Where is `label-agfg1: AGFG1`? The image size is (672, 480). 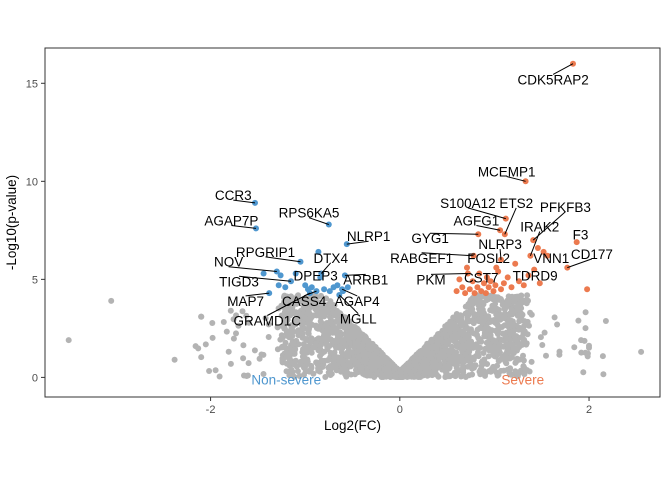 label-agfg1: AGFG1 is located at coordinates (477, 221).